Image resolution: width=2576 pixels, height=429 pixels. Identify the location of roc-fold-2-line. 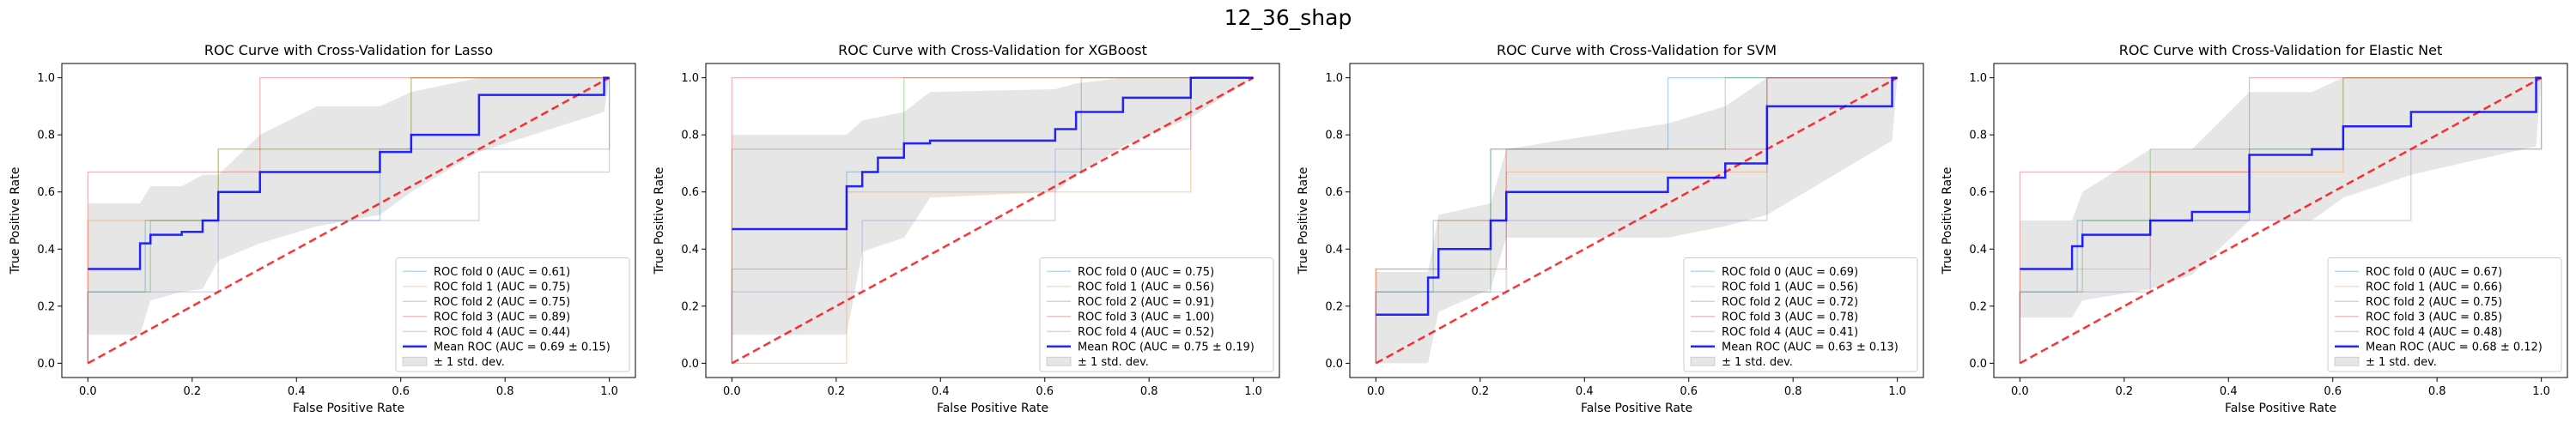
(1636, 220).